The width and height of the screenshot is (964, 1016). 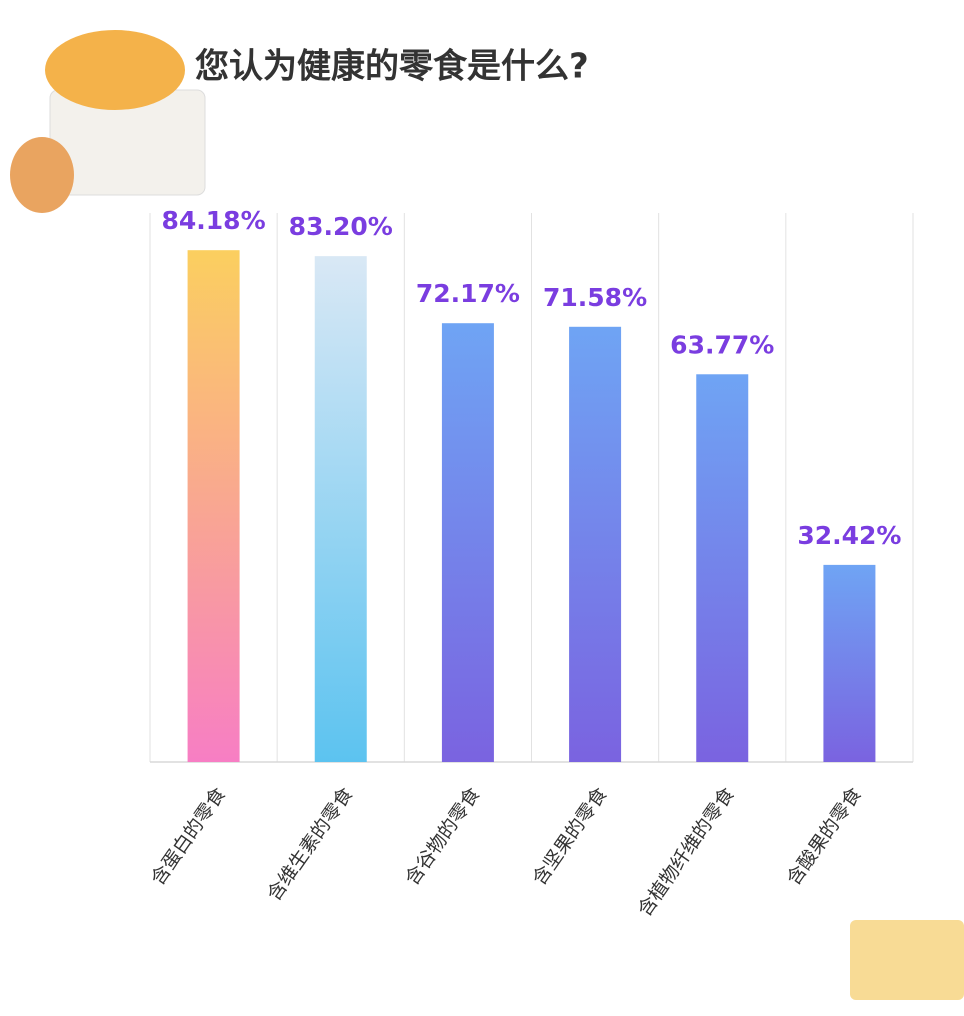 What do you see at coordinates (214, 220) in the screenshot?
I see `value-label: 84.18%` at bounding box center [214, 220].